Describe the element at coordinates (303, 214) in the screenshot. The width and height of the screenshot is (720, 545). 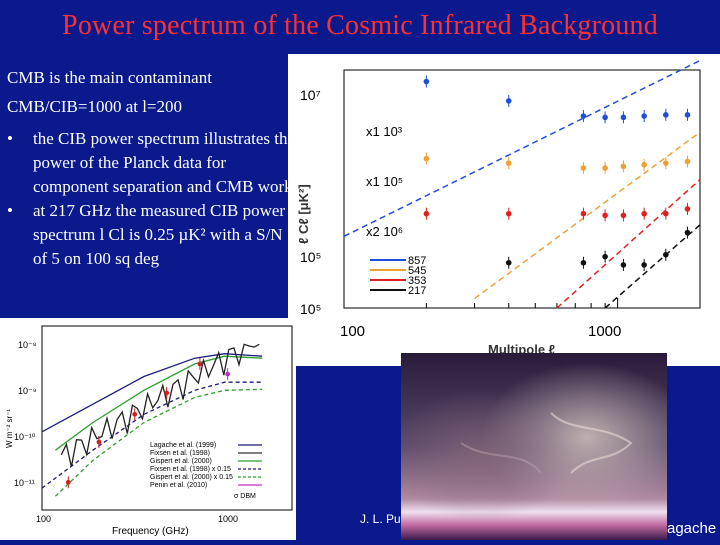
I see `y-axis-label: ℓ Cℓ [μK²]` at that location.